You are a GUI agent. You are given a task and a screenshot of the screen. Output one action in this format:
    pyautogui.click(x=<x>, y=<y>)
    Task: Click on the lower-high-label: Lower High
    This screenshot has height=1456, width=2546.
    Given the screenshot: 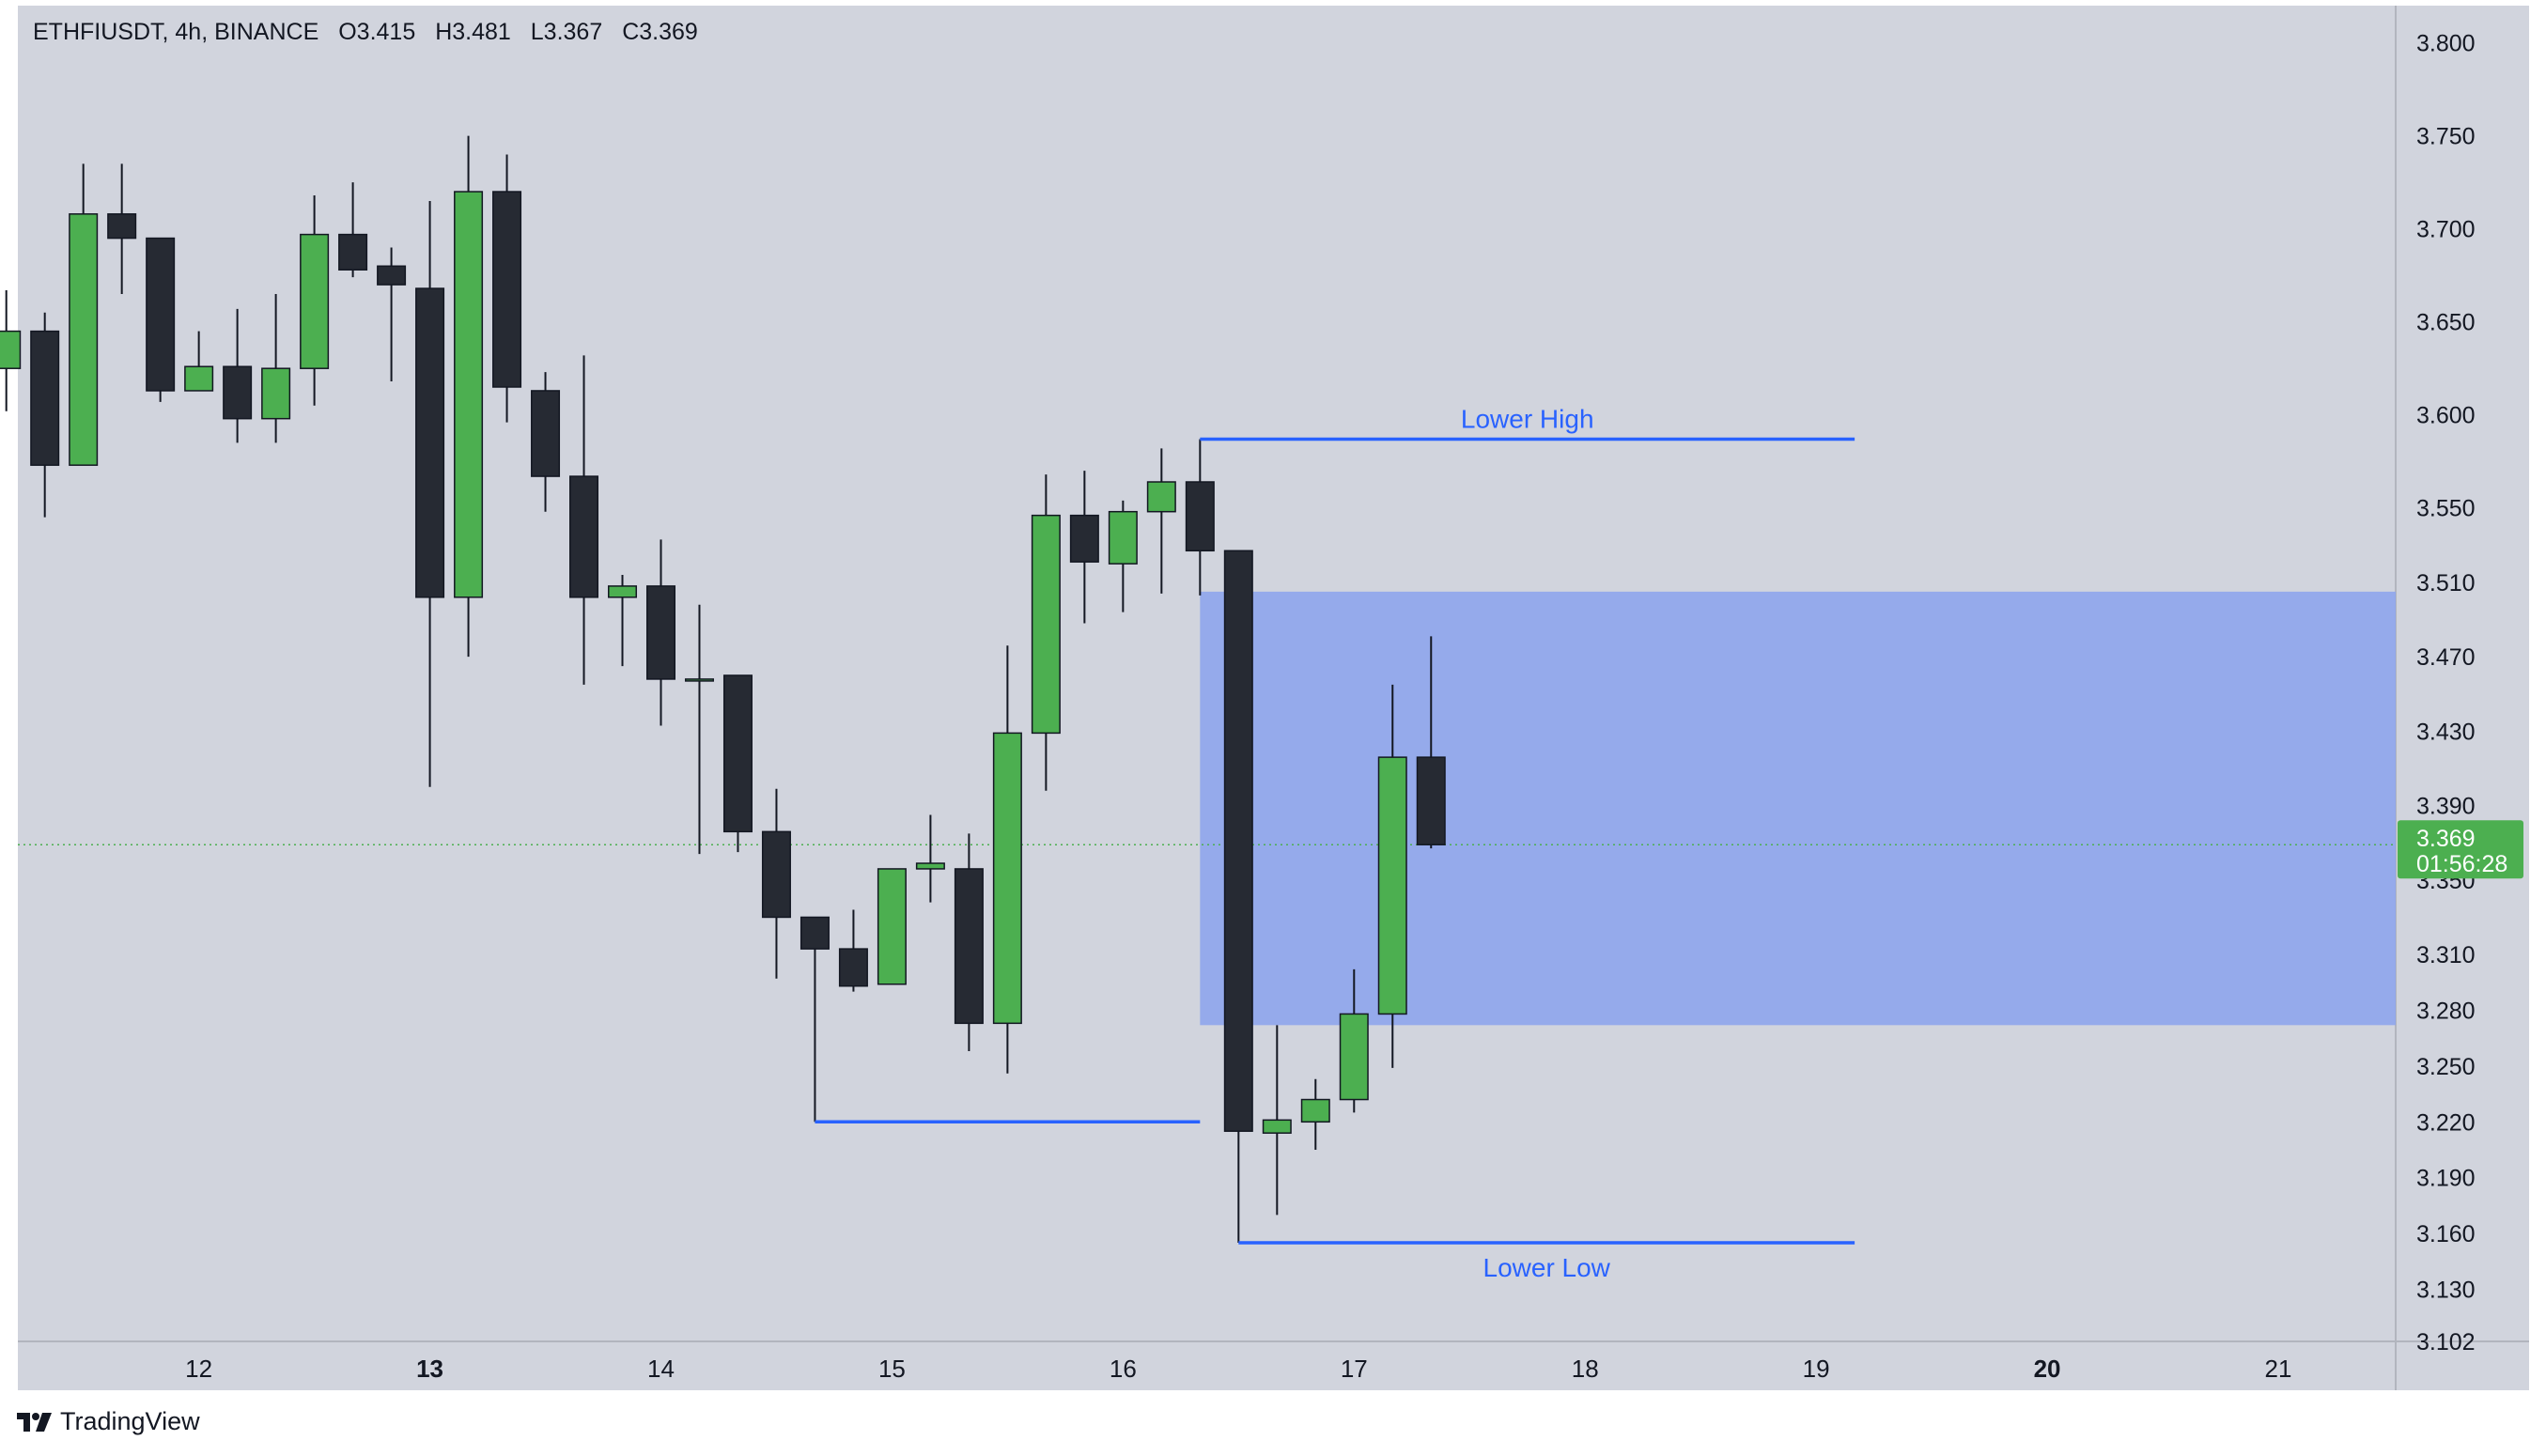 What is the action you would take?
    pyautogui.click(x=1528, y=418)
    